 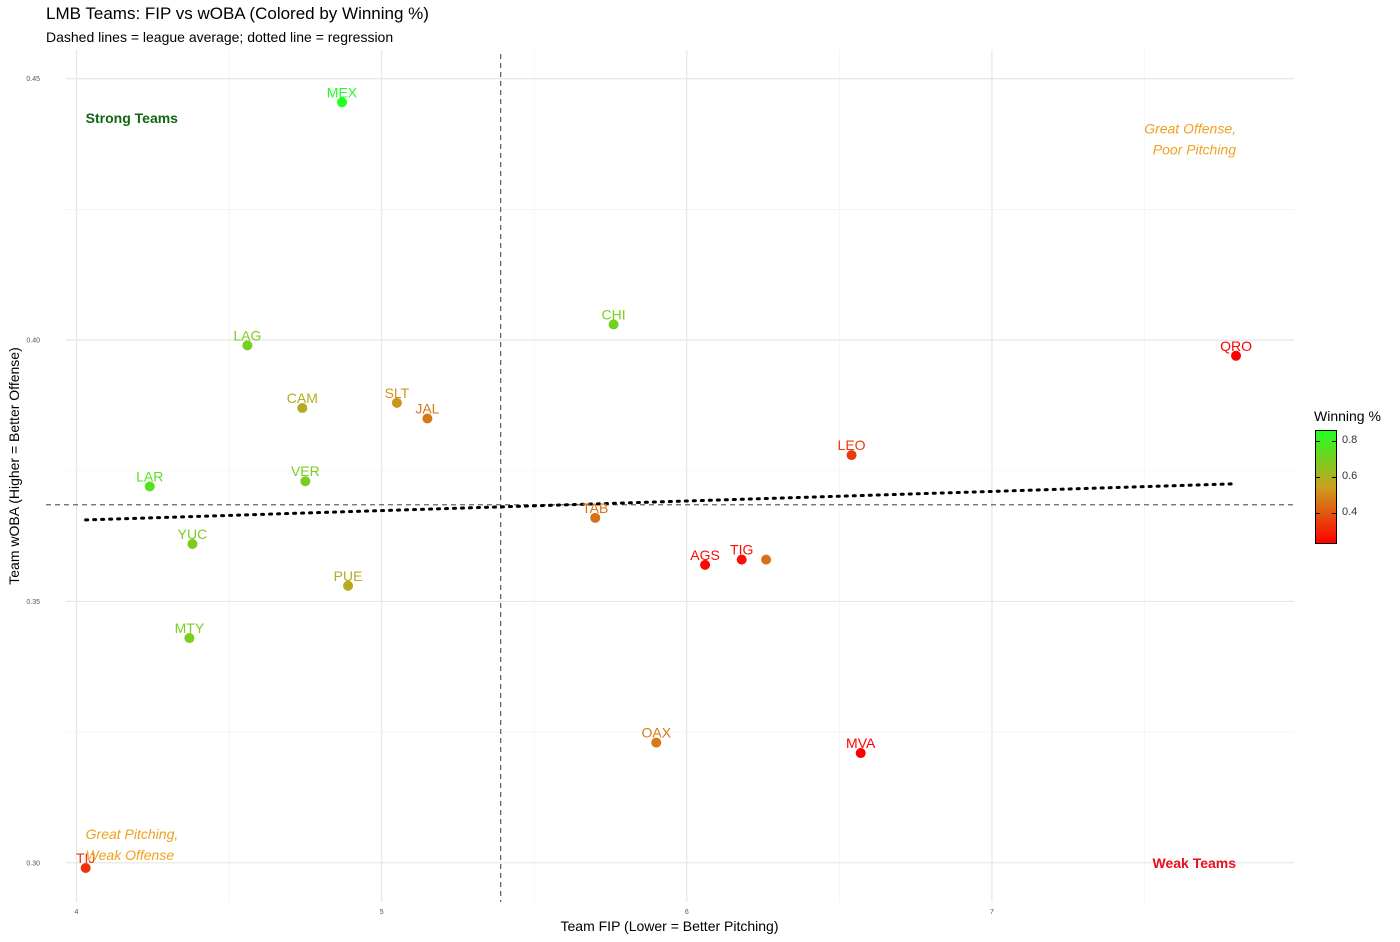 I want to click on legend-tick-label: 0.6, so click(x=1350, y=476).